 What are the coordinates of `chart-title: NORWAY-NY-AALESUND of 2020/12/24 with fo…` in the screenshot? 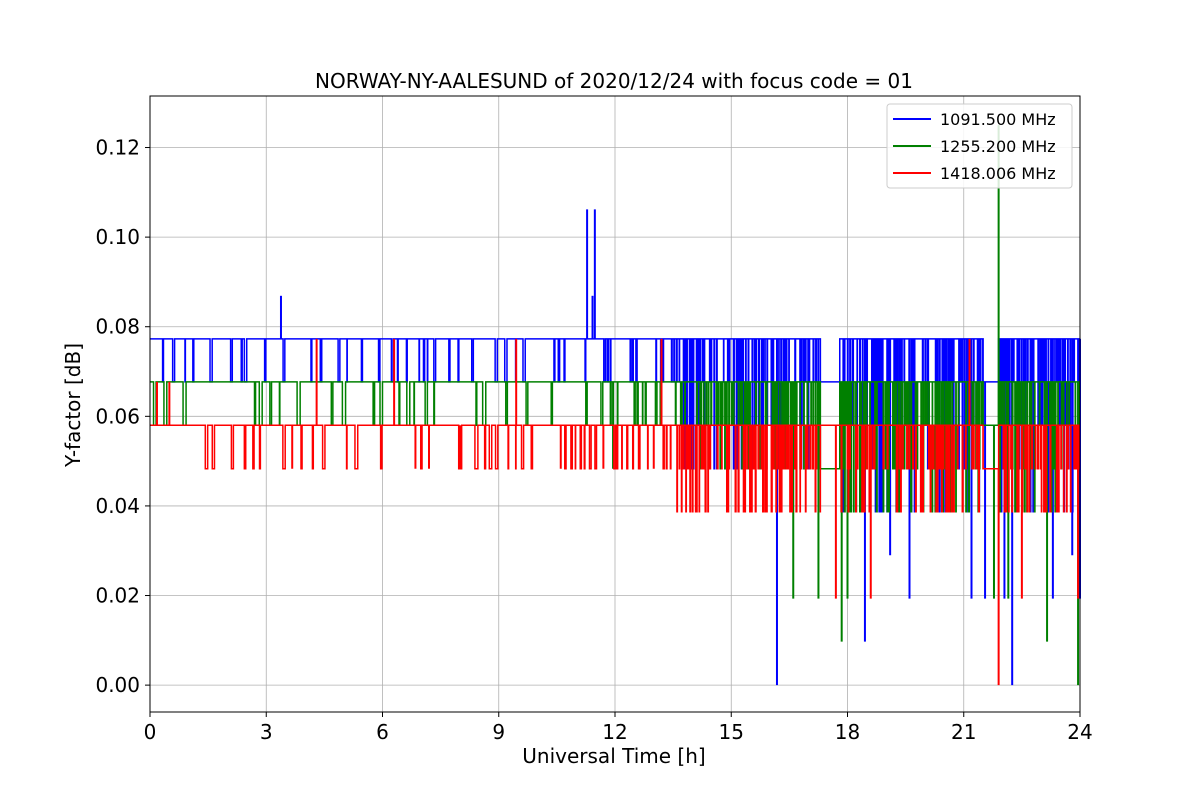 It's located at (614, 81).